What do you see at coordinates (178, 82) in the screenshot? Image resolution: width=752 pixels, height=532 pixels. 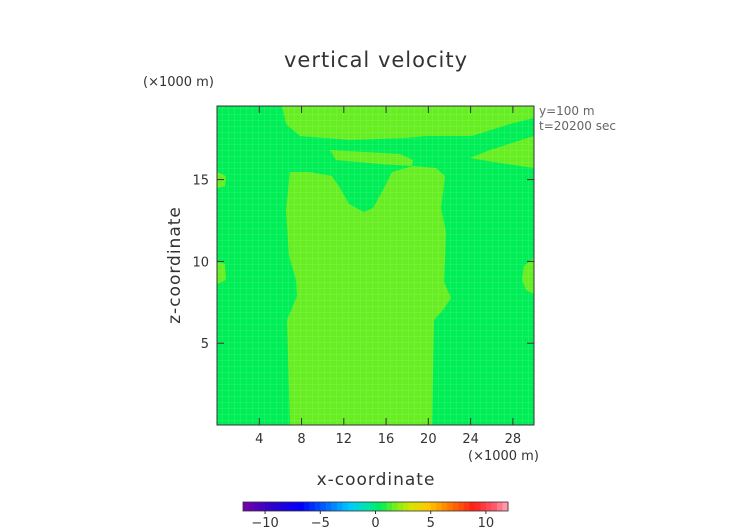 I see `z-scale-note: (×1000 m)` at bounding box center [178, 82].